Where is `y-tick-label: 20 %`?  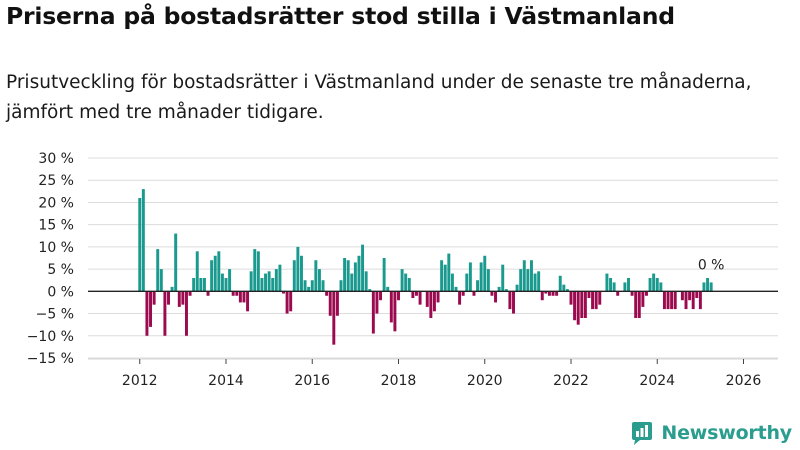 y-tick-label: 20 % is located at coordinates (56, 203).